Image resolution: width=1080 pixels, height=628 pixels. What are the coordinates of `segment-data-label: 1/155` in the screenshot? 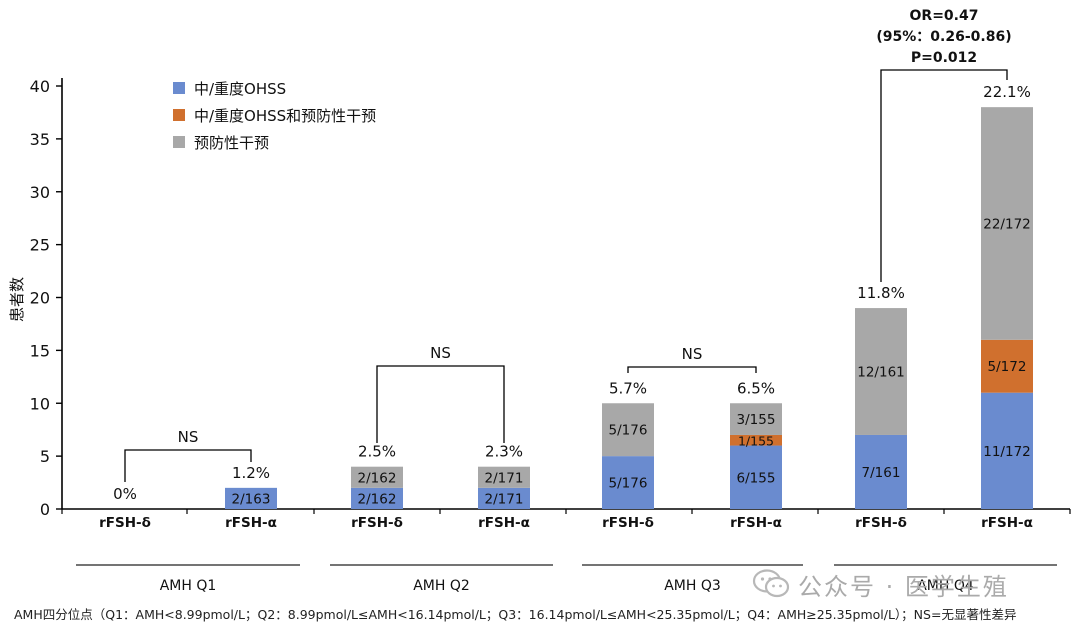 It's located at (756, 440).